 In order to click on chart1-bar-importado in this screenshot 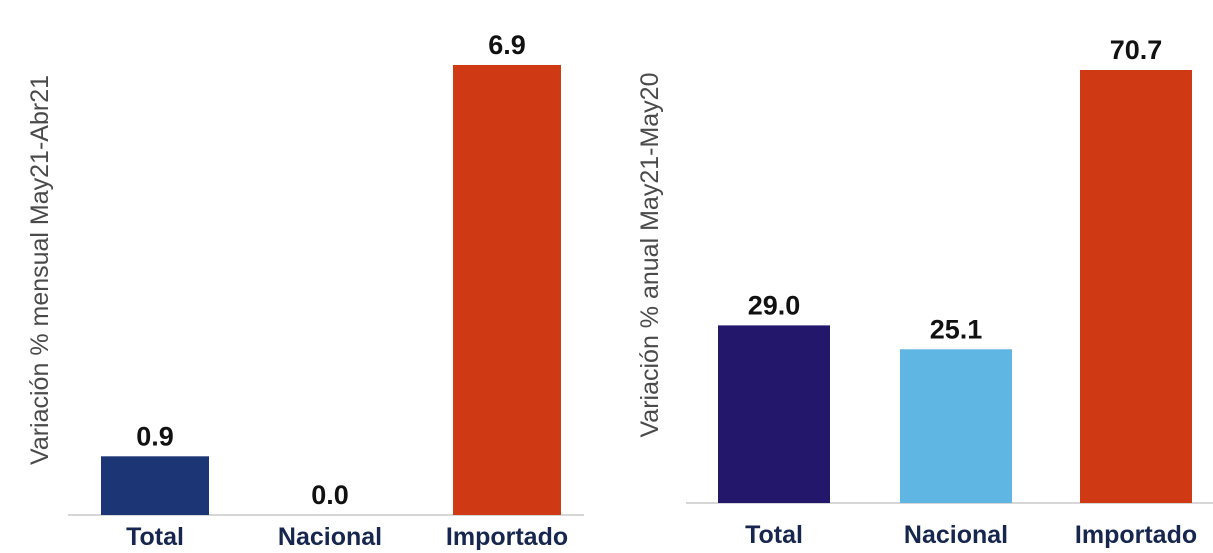, I will do `click(507, 290)`.